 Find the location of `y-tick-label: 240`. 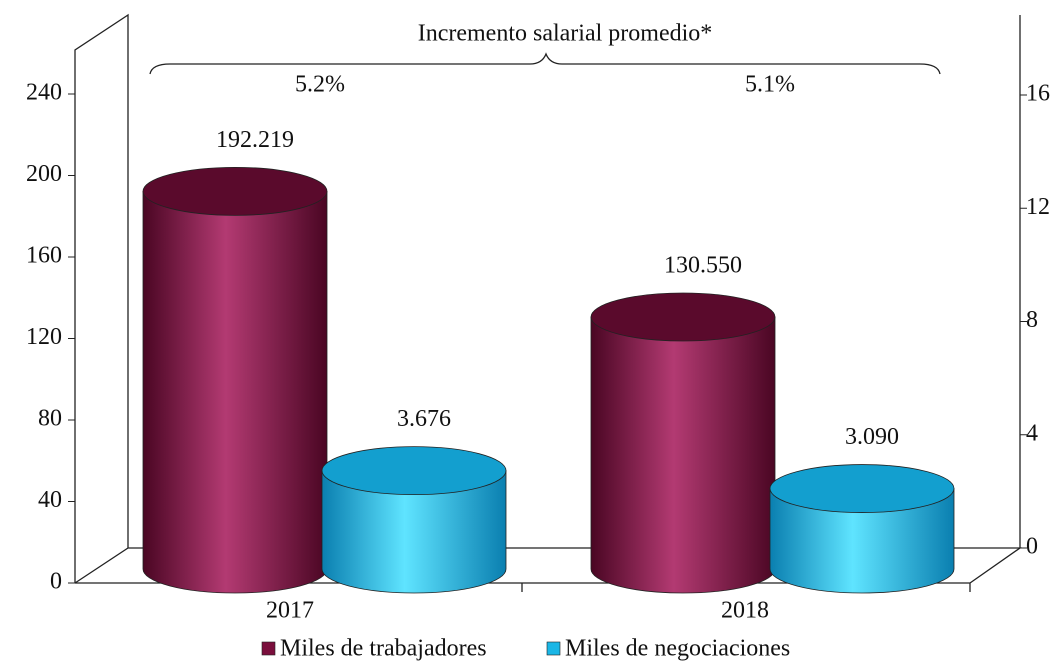

y-tick-label: 240 is located at coordinates (44, 93).